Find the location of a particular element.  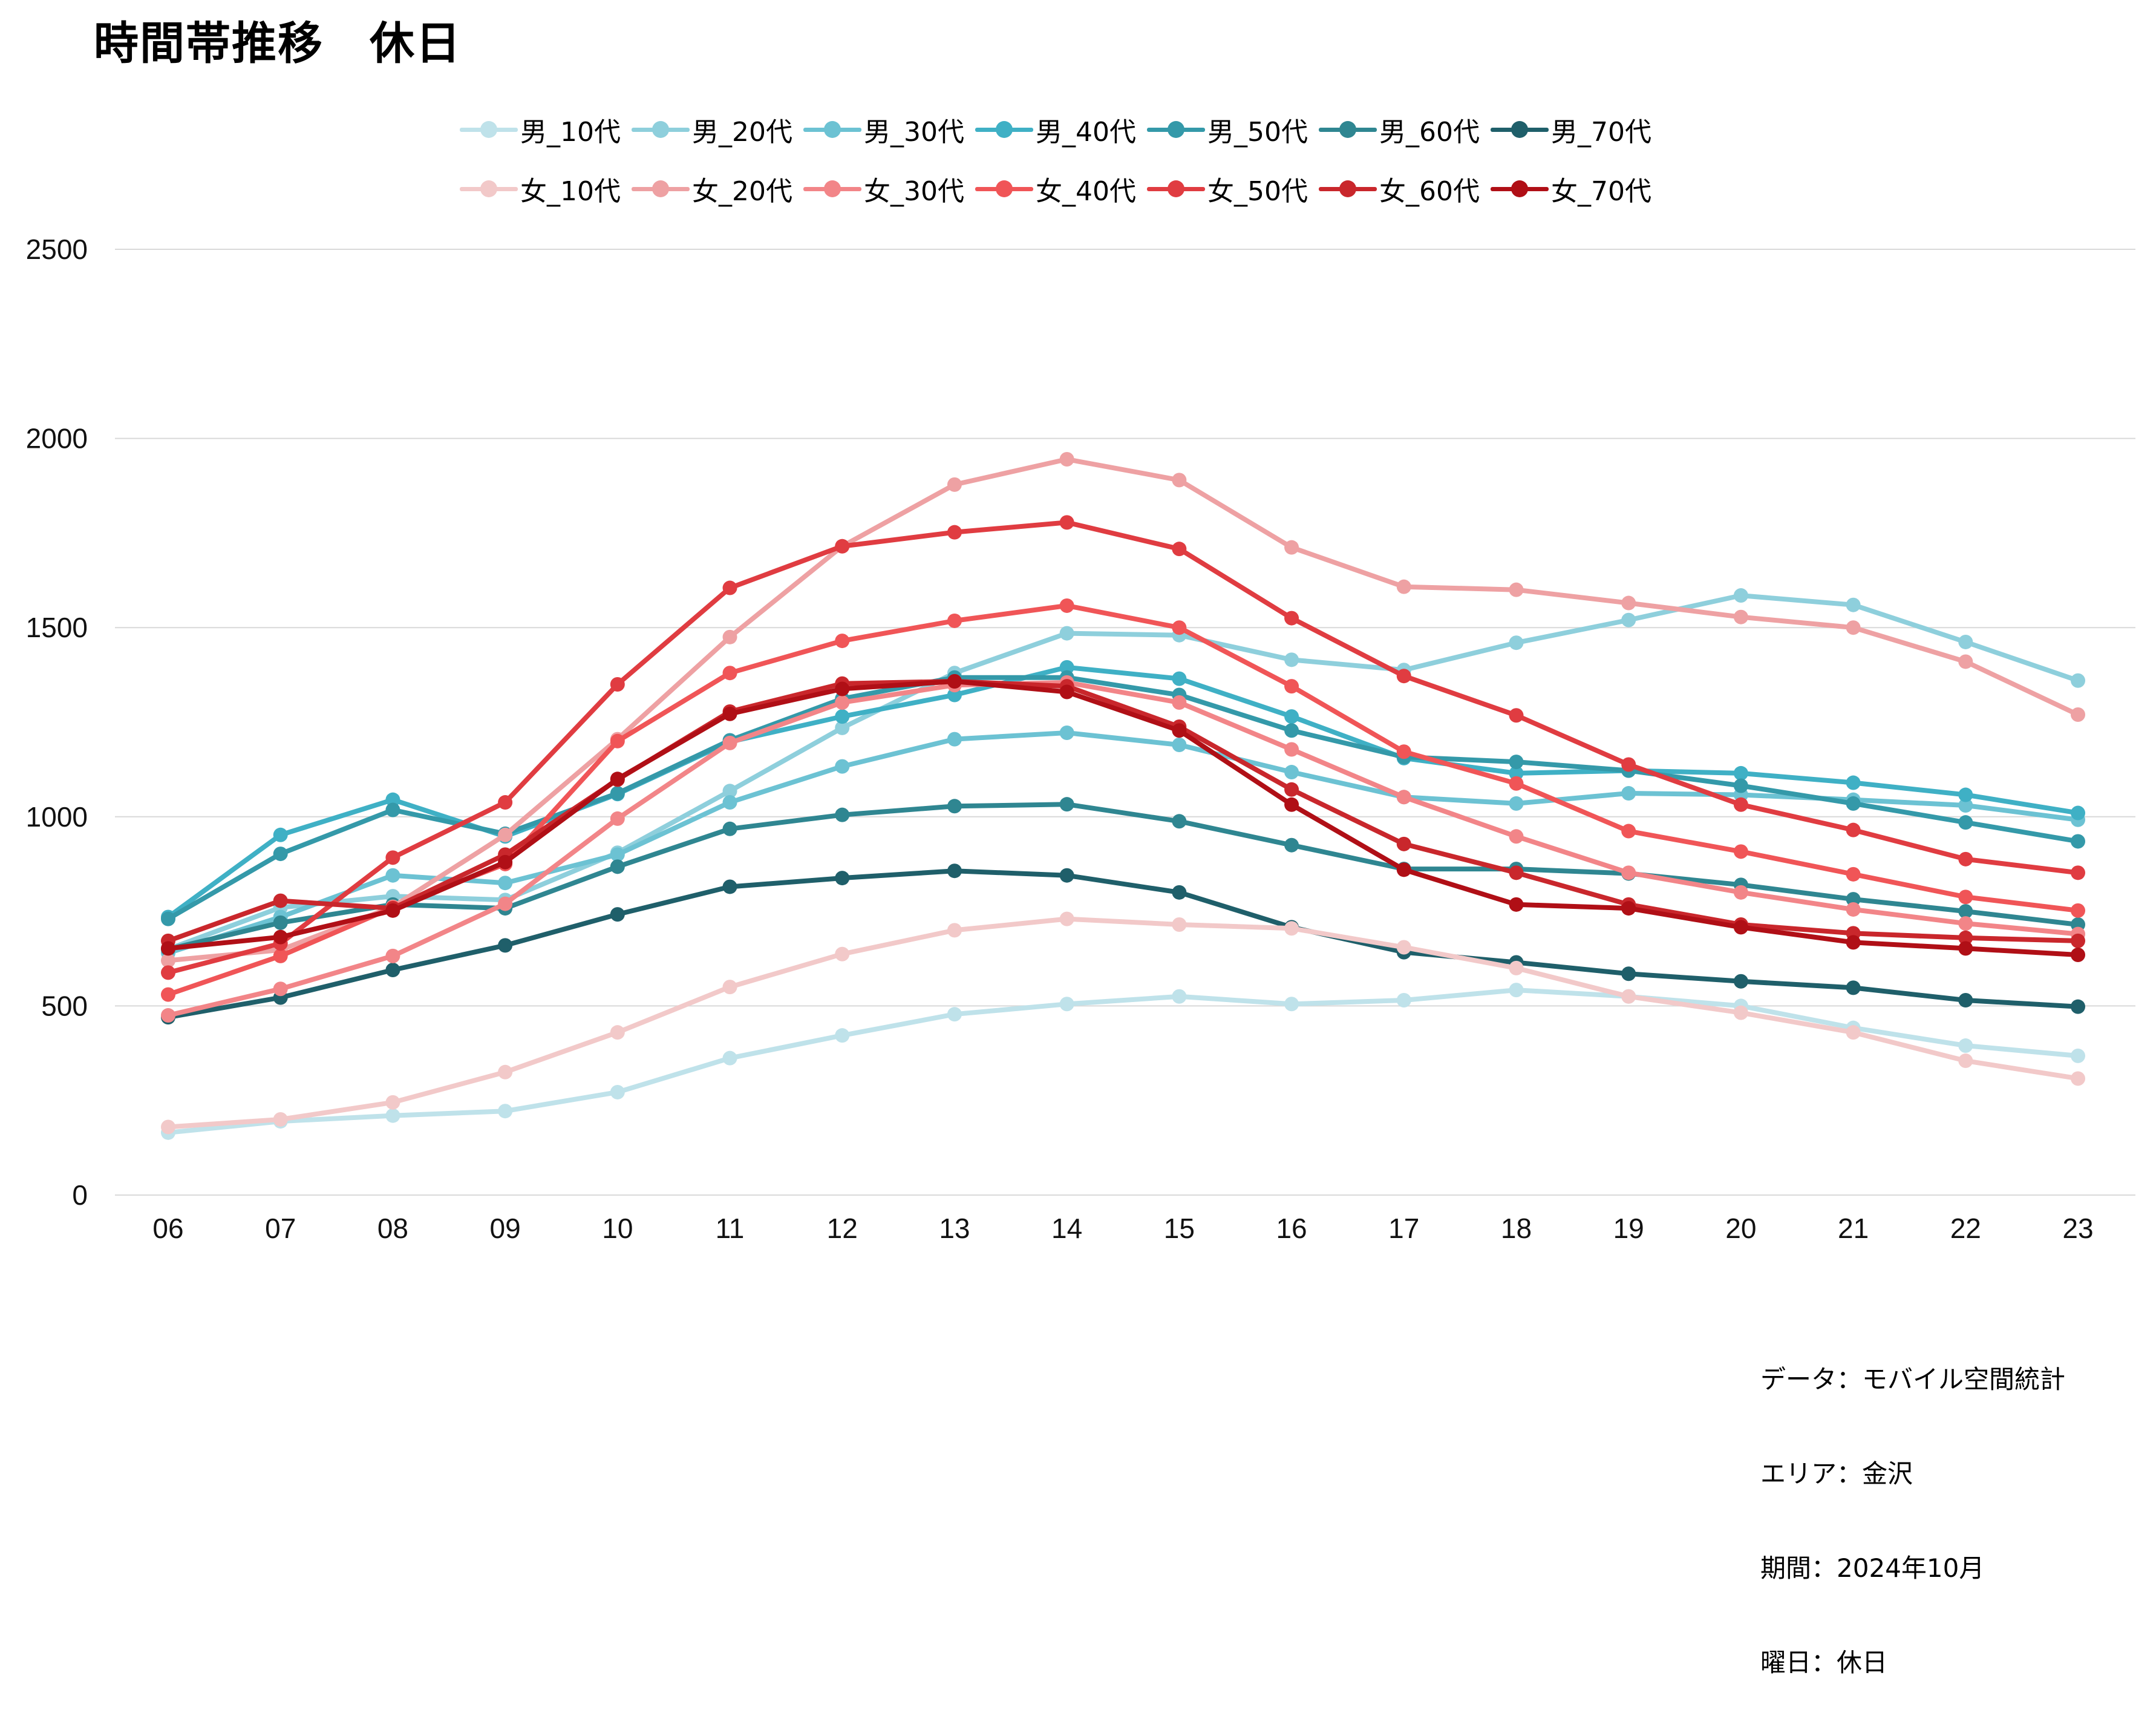

x-tick-label-14: 14 is located at coordinates (1066, 1228).